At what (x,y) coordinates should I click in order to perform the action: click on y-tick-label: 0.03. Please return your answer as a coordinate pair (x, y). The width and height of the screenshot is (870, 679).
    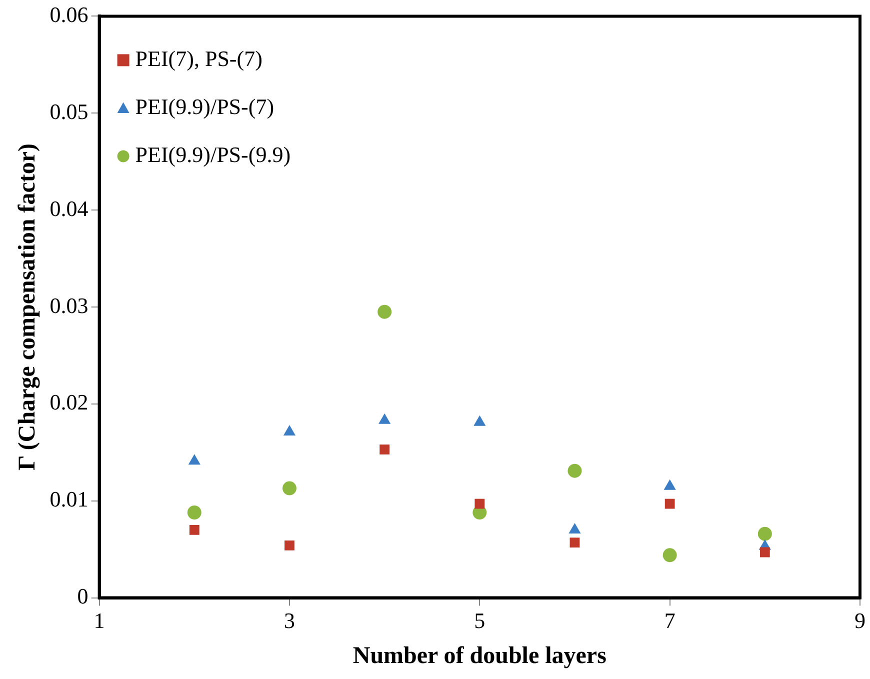
    Looking at the image, I should click on (69, 305).